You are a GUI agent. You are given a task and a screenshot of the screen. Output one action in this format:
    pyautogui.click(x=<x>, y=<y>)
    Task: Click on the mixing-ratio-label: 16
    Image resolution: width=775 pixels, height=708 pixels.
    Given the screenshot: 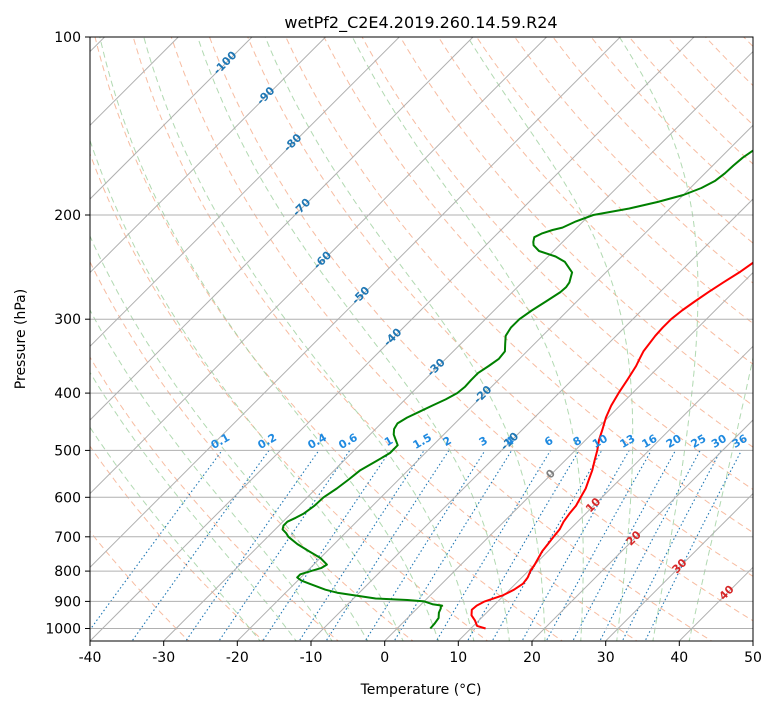 What is the action you would take?
    pyautogui.click(x=650, y=441)
    